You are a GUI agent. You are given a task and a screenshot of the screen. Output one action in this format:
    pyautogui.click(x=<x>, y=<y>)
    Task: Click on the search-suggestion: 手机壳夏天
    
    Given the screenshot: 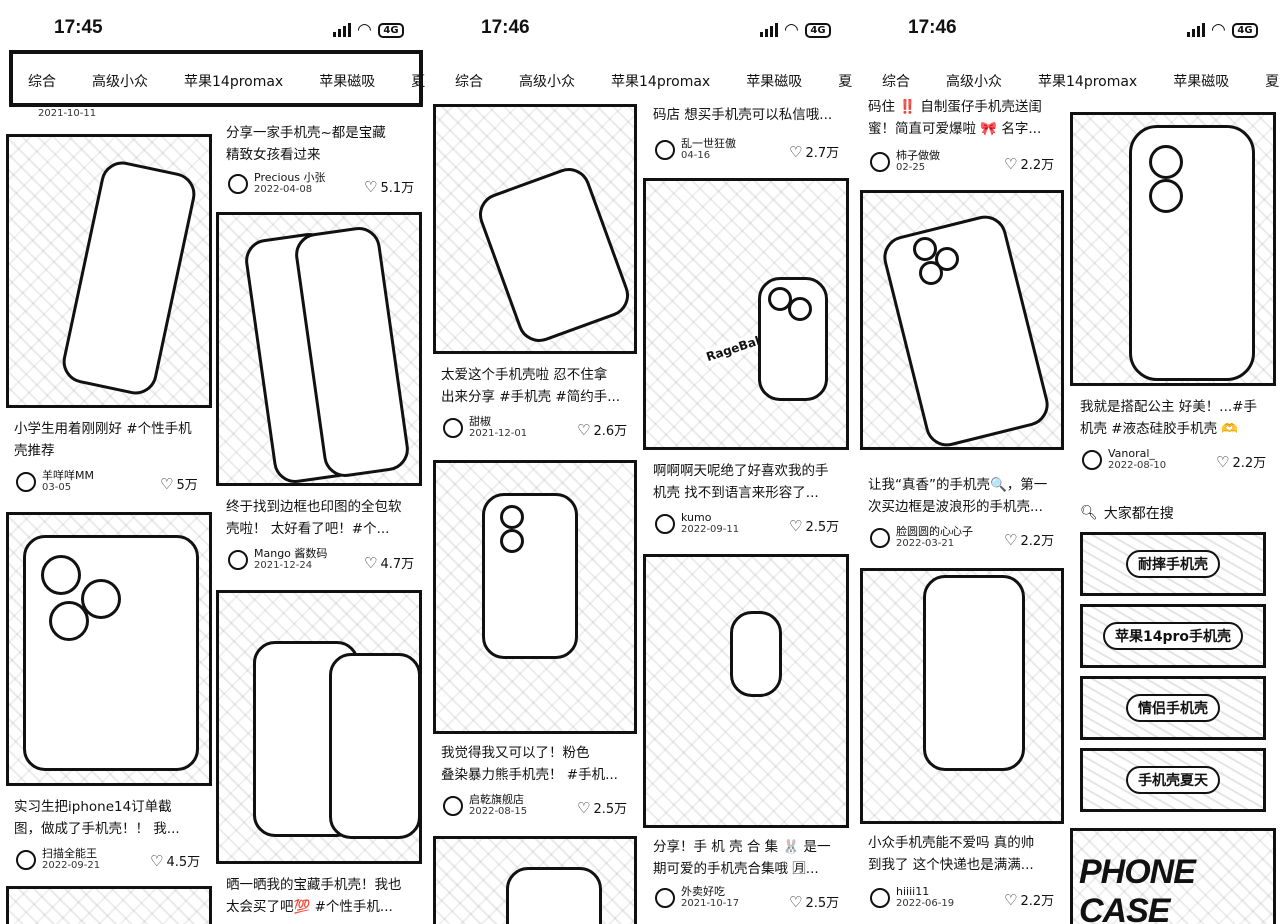 What is the action you would take?
    pyautogui.click(x=1173, y=780)
    